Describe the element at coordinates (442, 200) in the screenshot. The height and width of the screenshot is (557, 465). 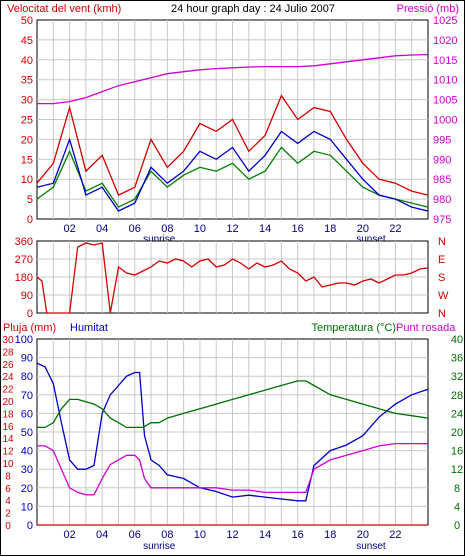
I see `pressure-tick-label: 980` at that location.